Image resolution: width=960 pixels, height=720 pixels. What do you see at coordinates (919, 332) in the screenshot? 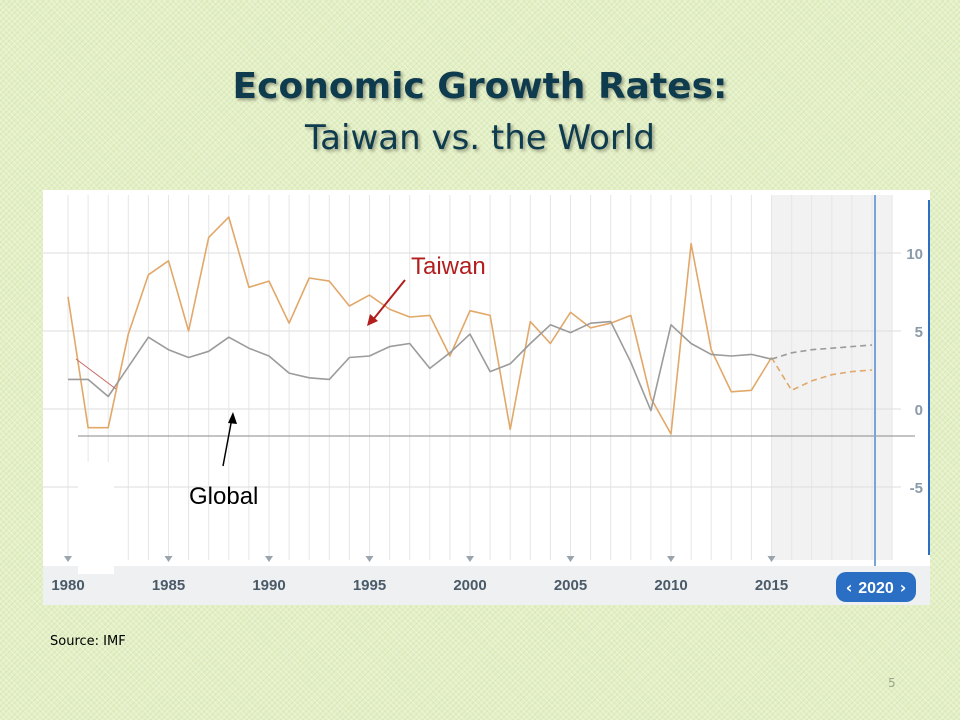
I see `y-tick-label: 5` at bounding box center [919, 332].